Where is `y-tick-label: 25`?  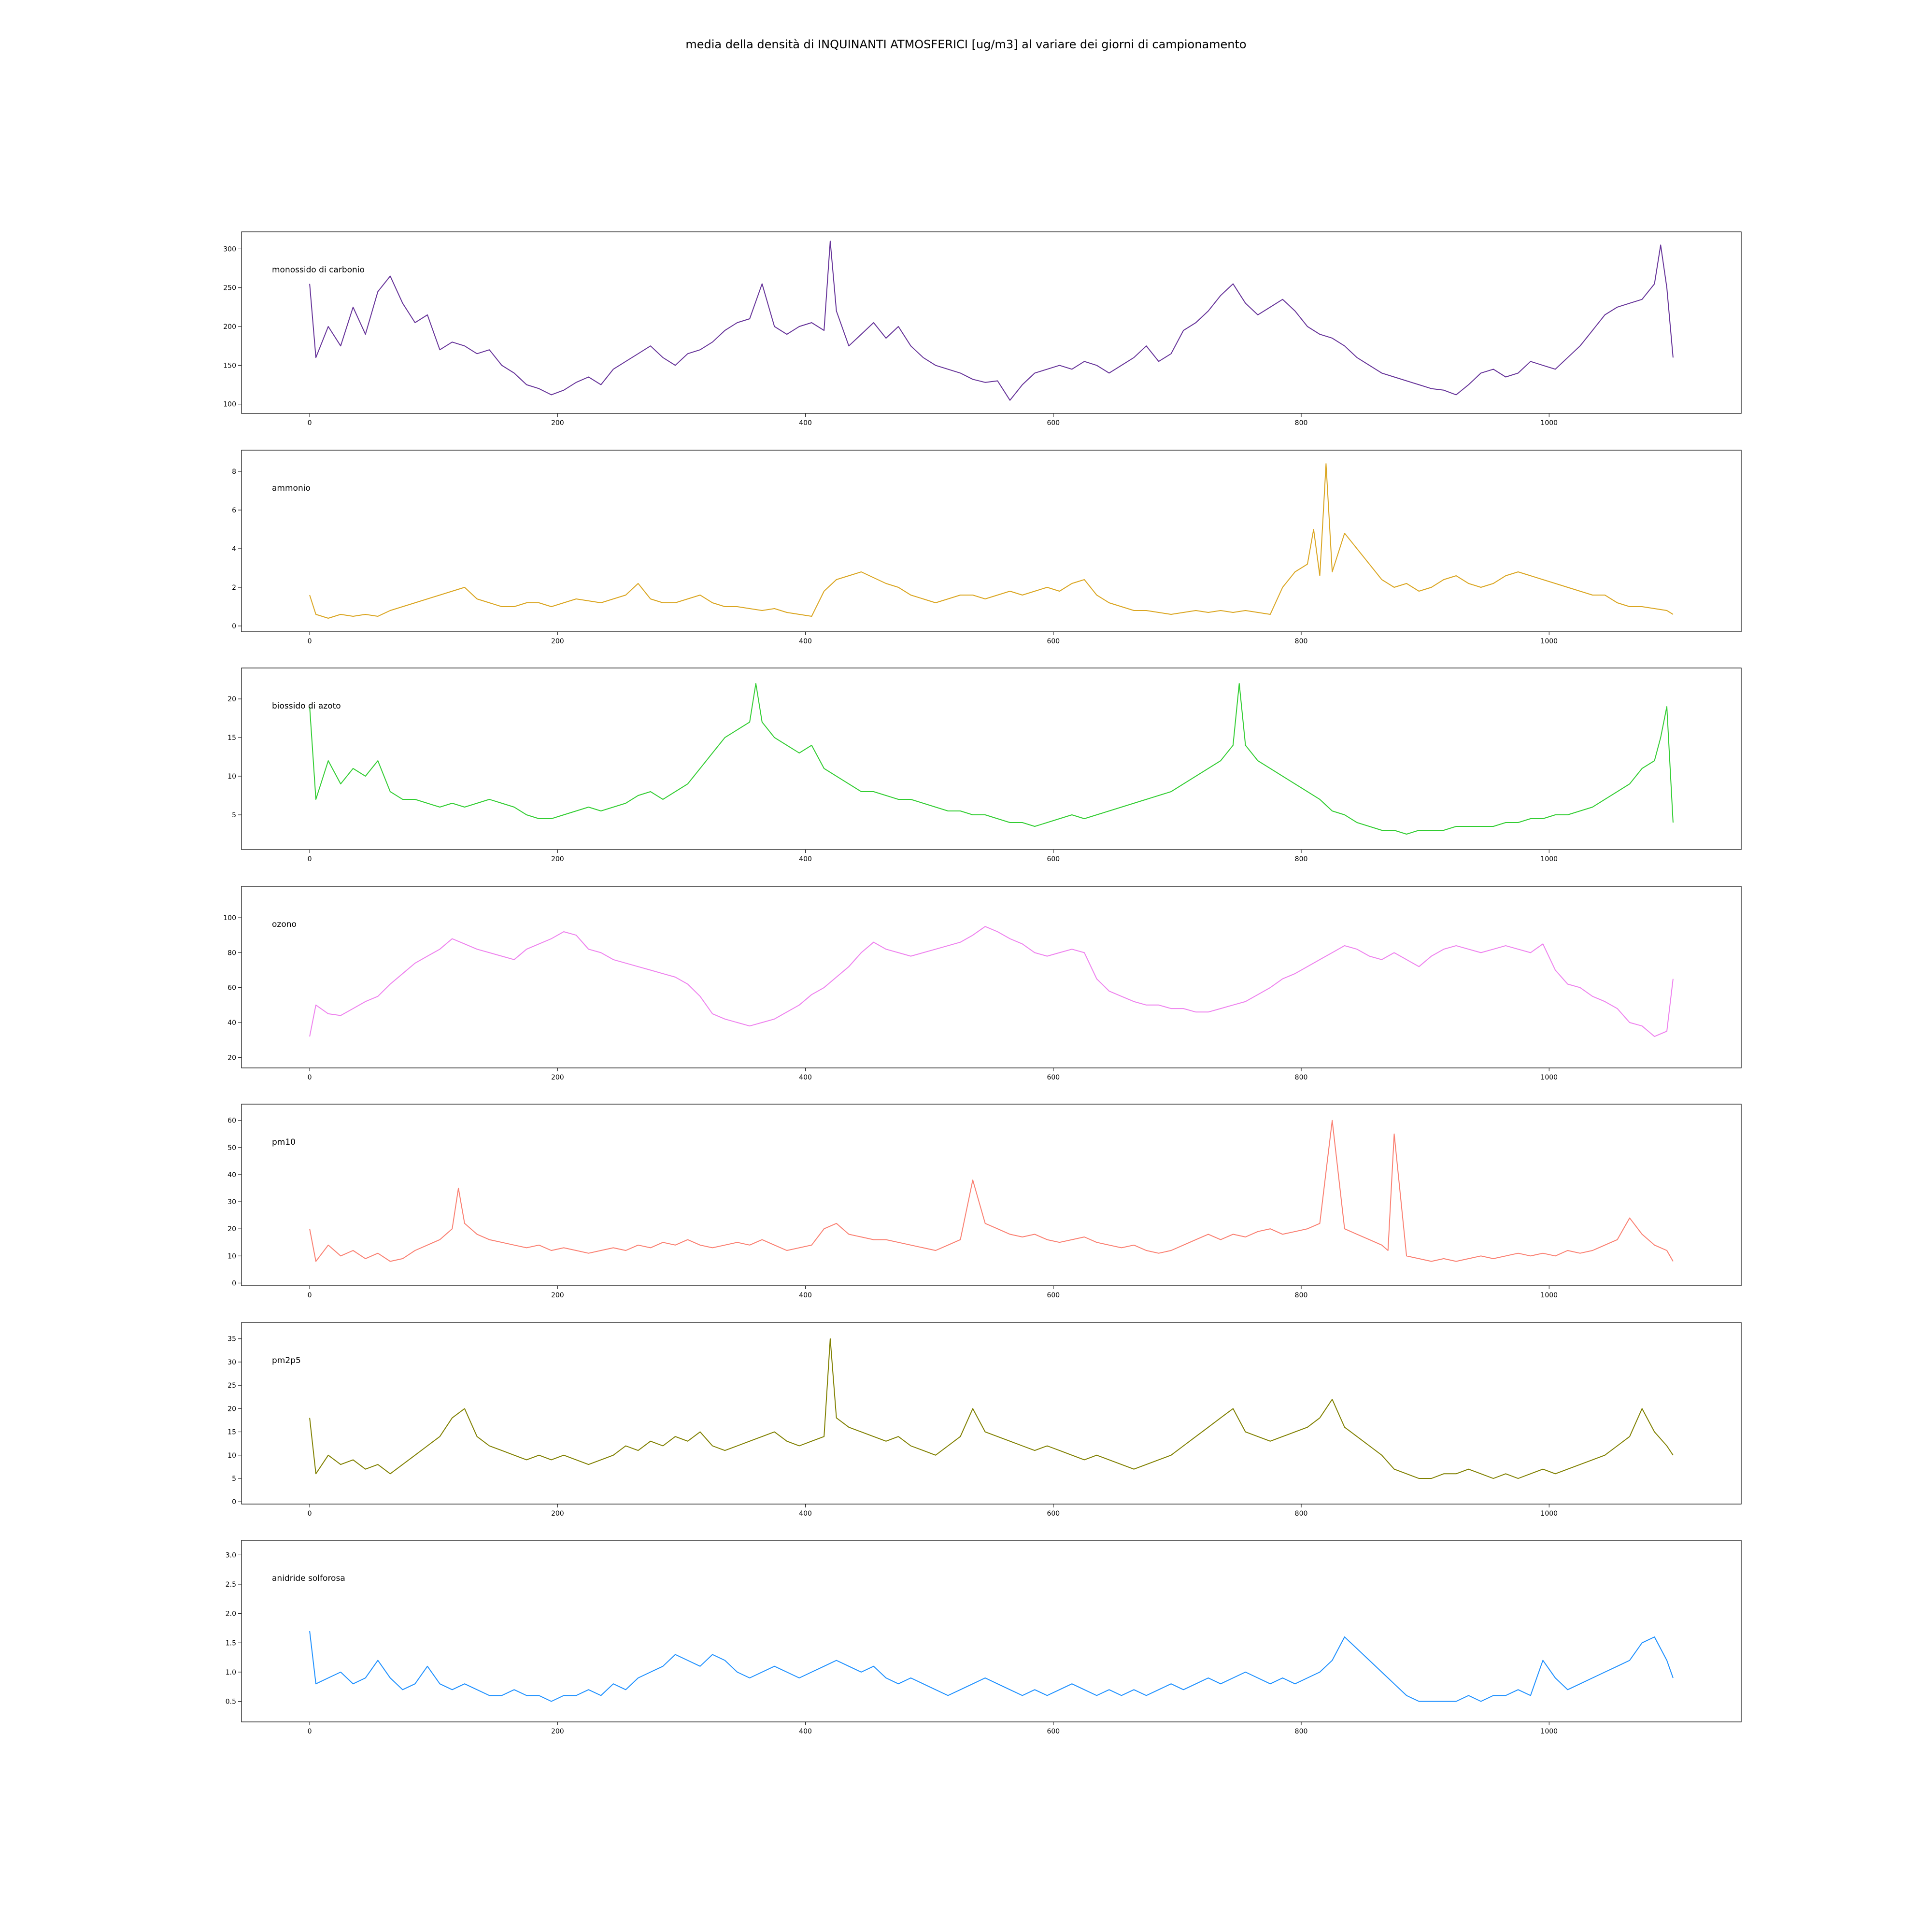
y-tick-label: 25 is located at coordinates (231, 1386).